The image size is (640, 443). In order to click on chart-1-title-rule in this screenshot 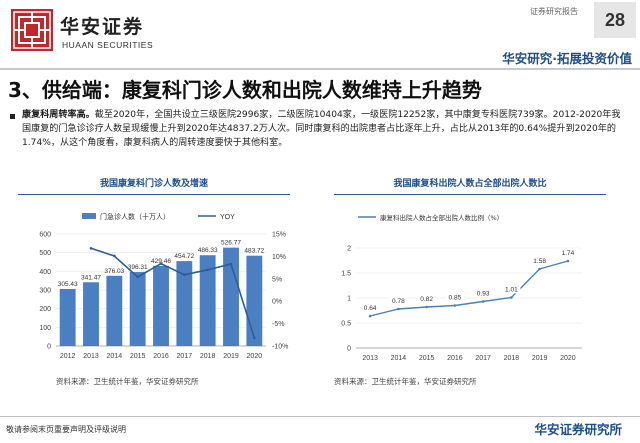, I will do `click(154, 194)`.